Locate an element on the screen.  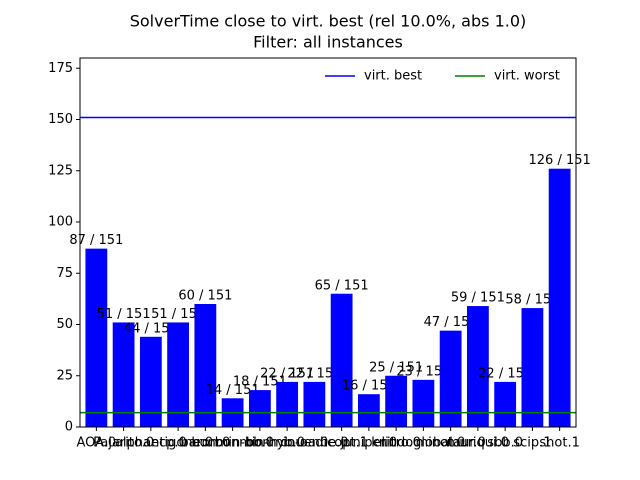
x-tick-label: alphaecp.0 is located at coordinates (151, 443).